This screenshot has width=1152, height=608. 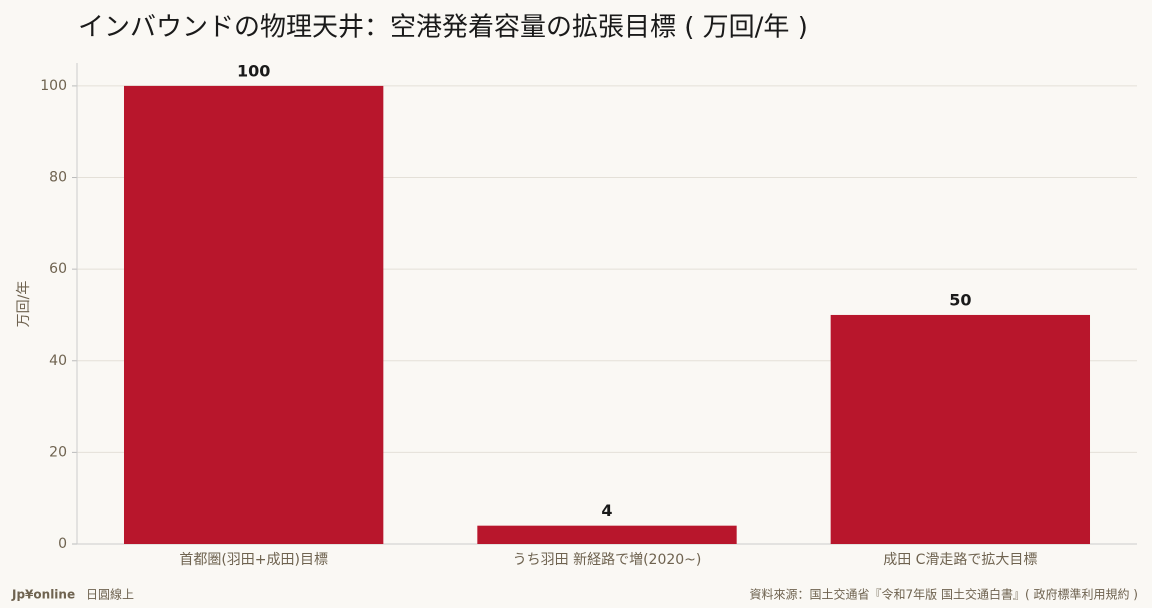 I want to click on y-tick-label: 60, so click(x=58, y=269).